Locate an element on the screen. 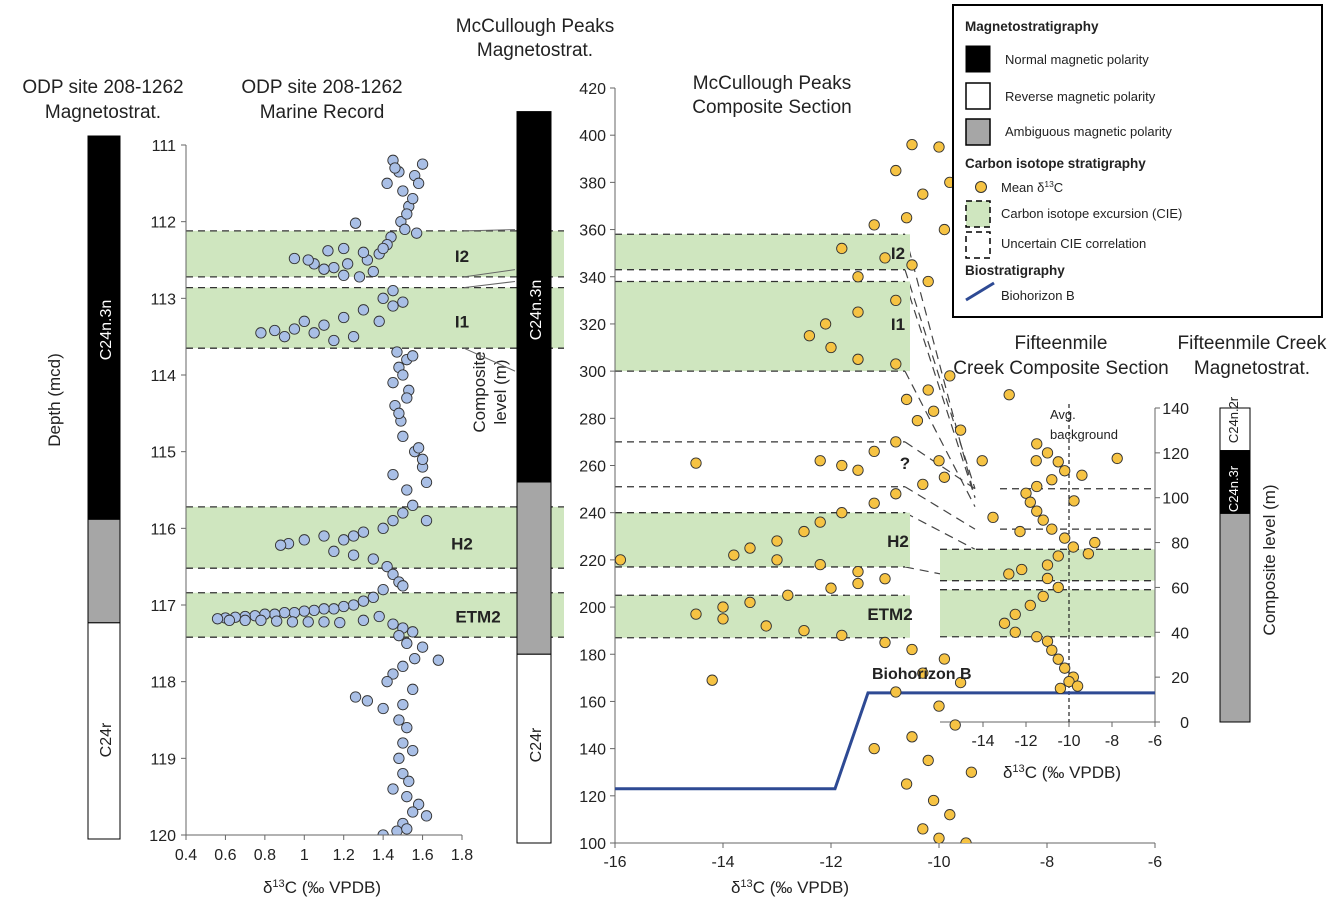 The width and height of the screenshot is (1329, 899). header-fm-comp: Fifteenmile Creek Composite Section is located at coordinates (1060, 356).